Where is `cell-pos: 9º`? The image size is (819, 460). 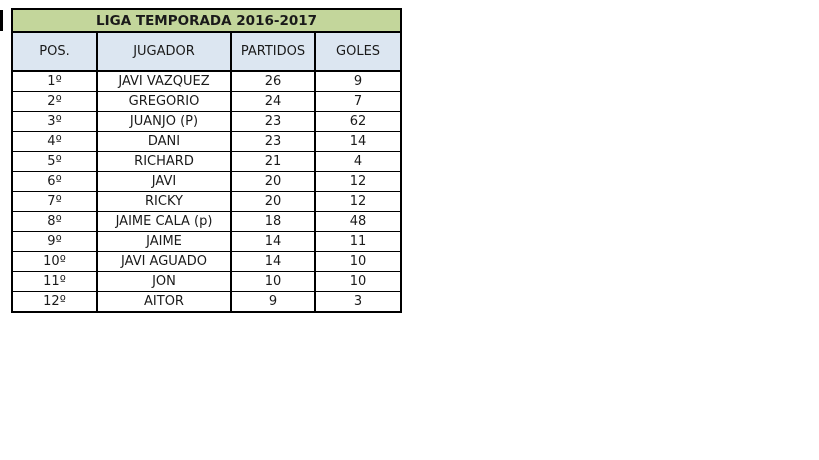
cell-pos: 9º is located at coordinates (54, 241).